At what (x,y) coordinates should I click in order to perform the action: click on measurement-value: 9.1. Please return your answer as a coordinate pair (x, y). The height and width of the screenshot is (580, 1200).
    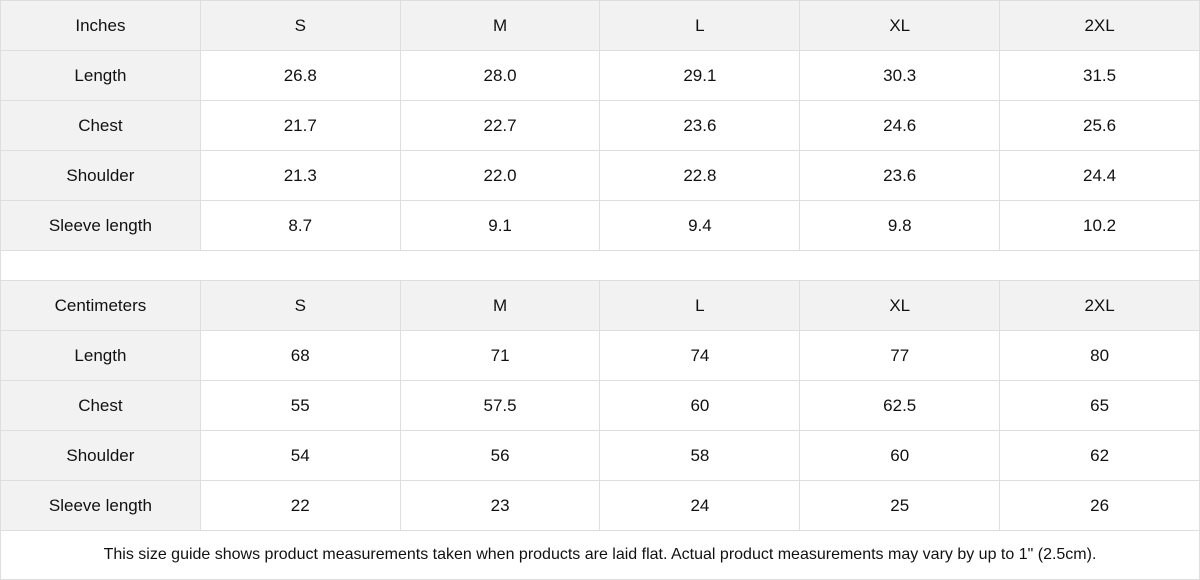
    Looking at the image, I should click on (500, 225).